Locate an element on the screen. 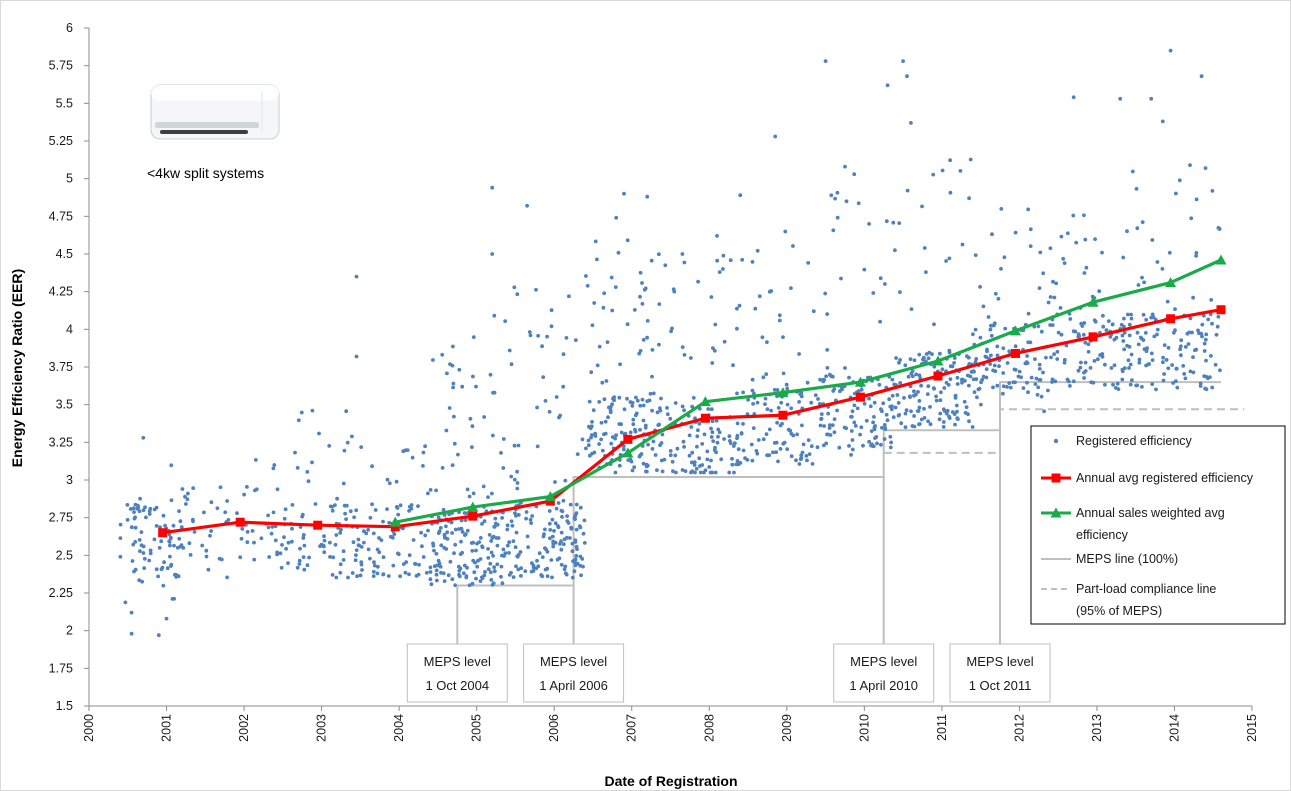 The width and height of the screenshot is (1291, 791). meps-callout-title: MEPS level is located at coordinates (883, 661).